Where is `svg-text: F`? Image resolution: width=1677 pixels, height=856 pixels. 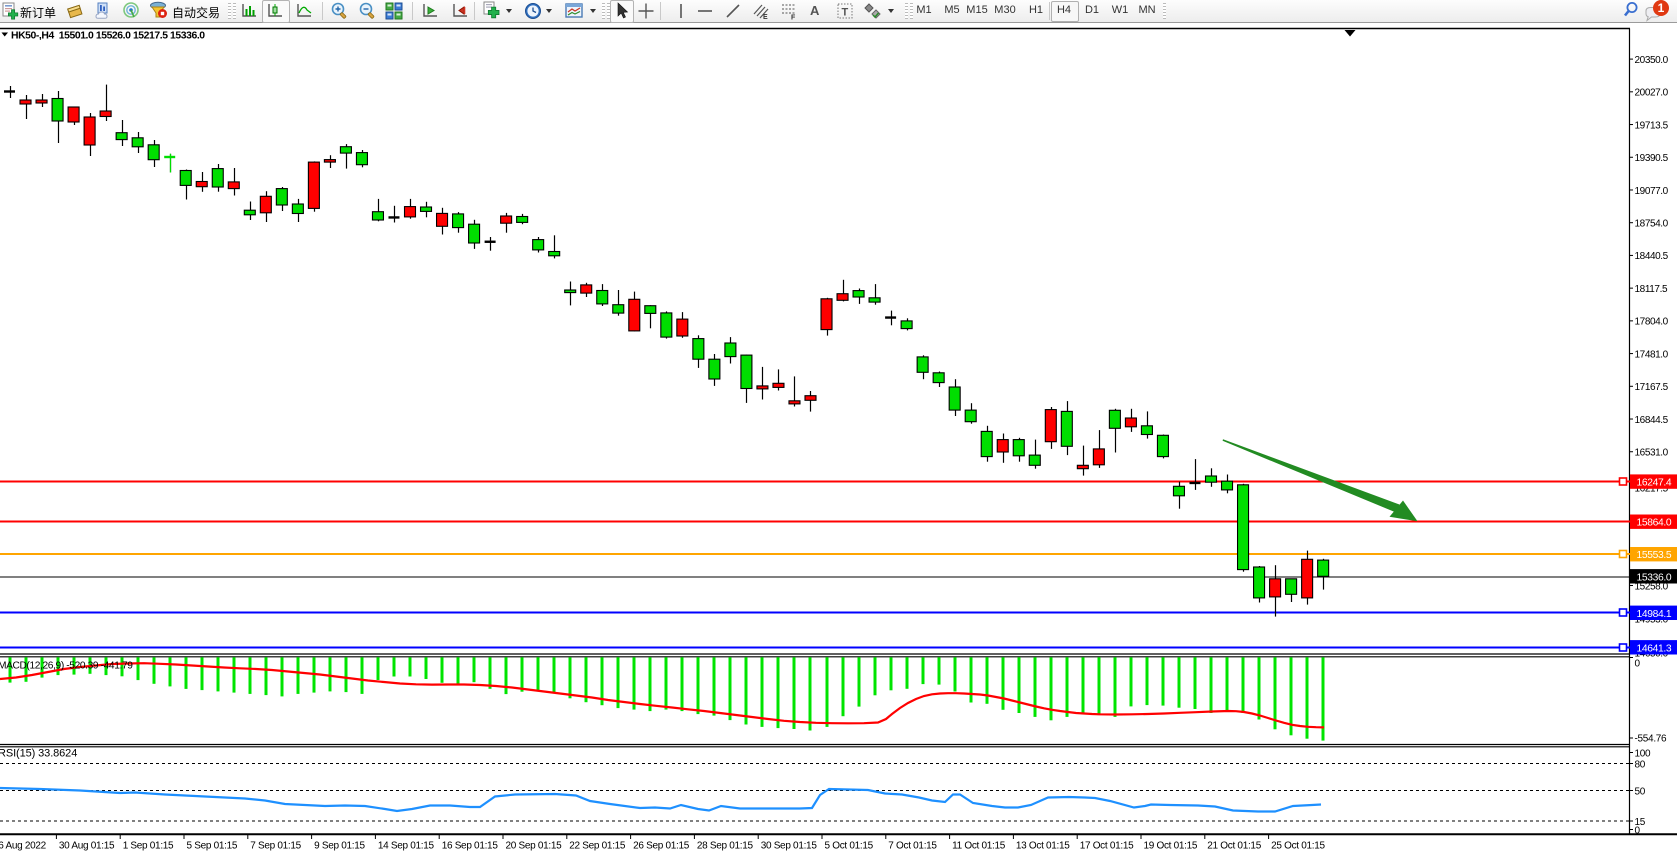 svg-text: F is located at coordinates (793, 18).